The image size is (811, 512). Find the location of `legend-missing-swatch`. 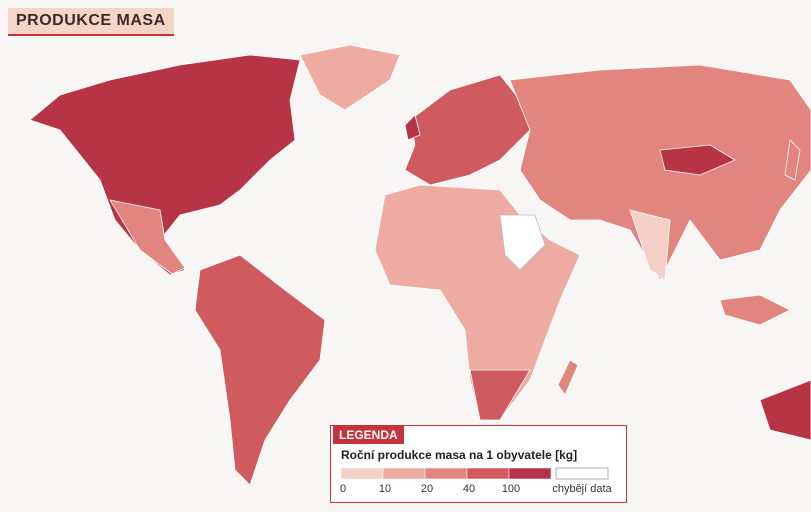

legend-missing-swatch is located at coordinates (582, 473).